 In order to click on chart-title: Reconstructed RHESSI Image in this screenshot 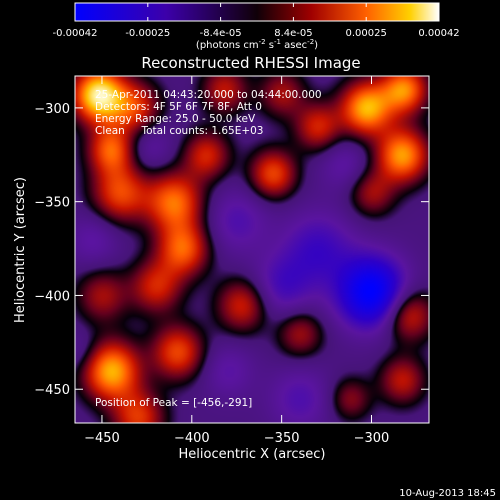, I will do `click(250, 63)`.